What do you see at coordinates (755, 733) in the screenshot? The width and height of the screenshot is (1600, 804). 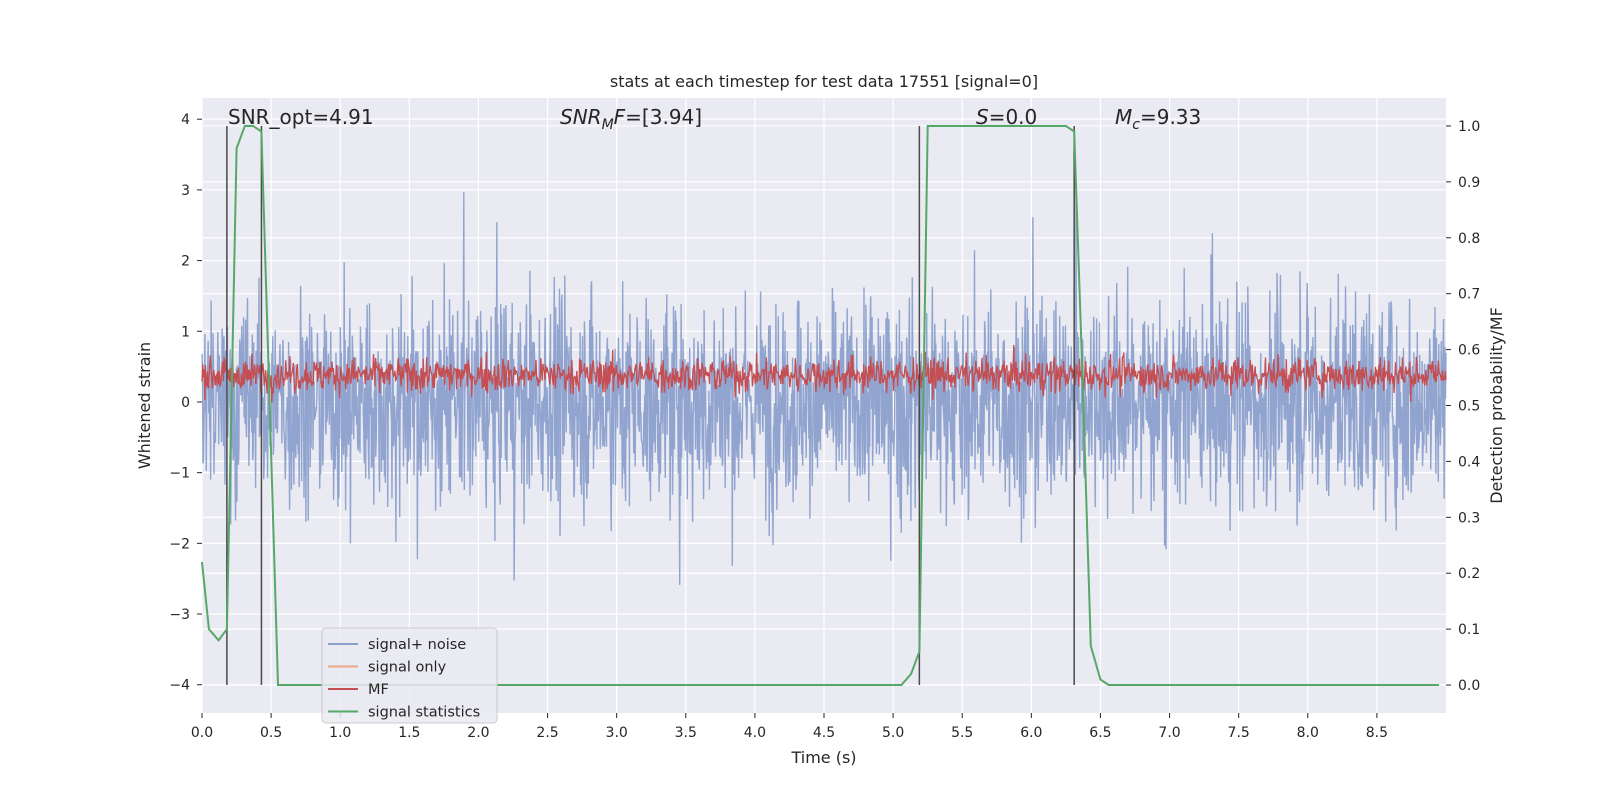 I see `x-tick-label: 4.0` at bounding box center [755, 733].